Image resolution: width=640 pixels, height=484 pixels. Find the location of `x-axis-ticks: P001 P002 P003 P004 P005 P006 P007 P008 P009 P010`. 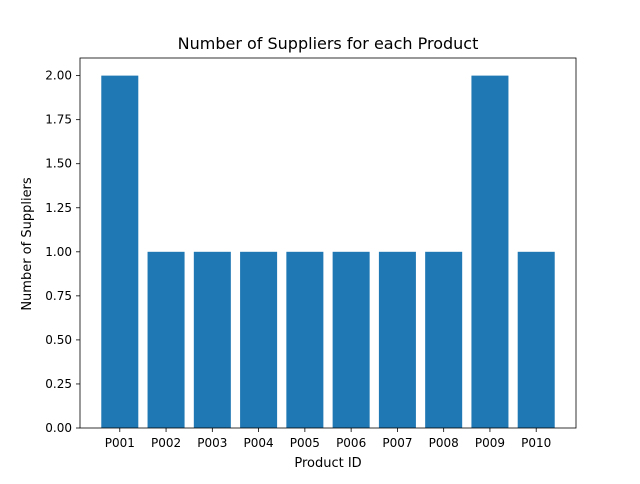

x-axis-ticks: P001 P002 P003 P004 P005 P006 P007 P008 P009 P010 is located at coordinates (328, 439).